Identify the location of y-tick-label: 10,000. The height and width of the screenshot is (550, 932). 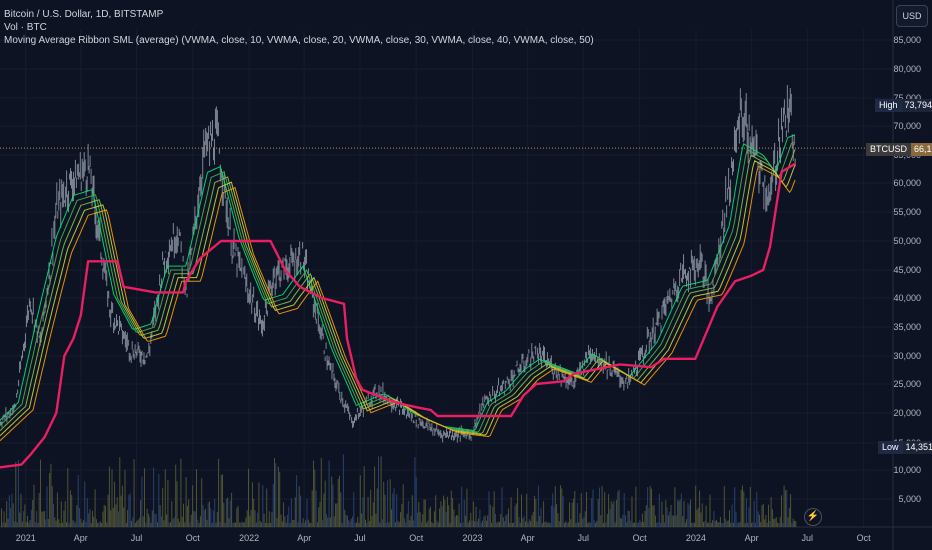
(907, 470).